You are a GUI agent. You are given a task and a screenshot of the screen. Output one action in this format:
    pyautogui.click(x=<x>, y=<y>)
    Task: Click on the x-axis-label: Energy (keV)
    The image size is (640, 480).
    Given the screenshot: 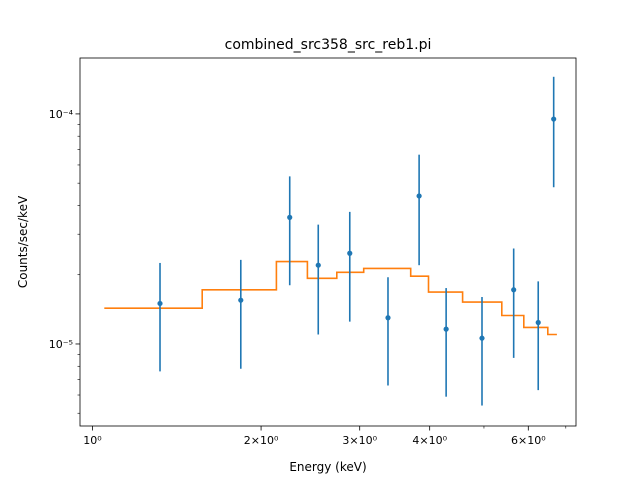 What is the action you would take?
    pyautogui.click(x=327, y=467)
    